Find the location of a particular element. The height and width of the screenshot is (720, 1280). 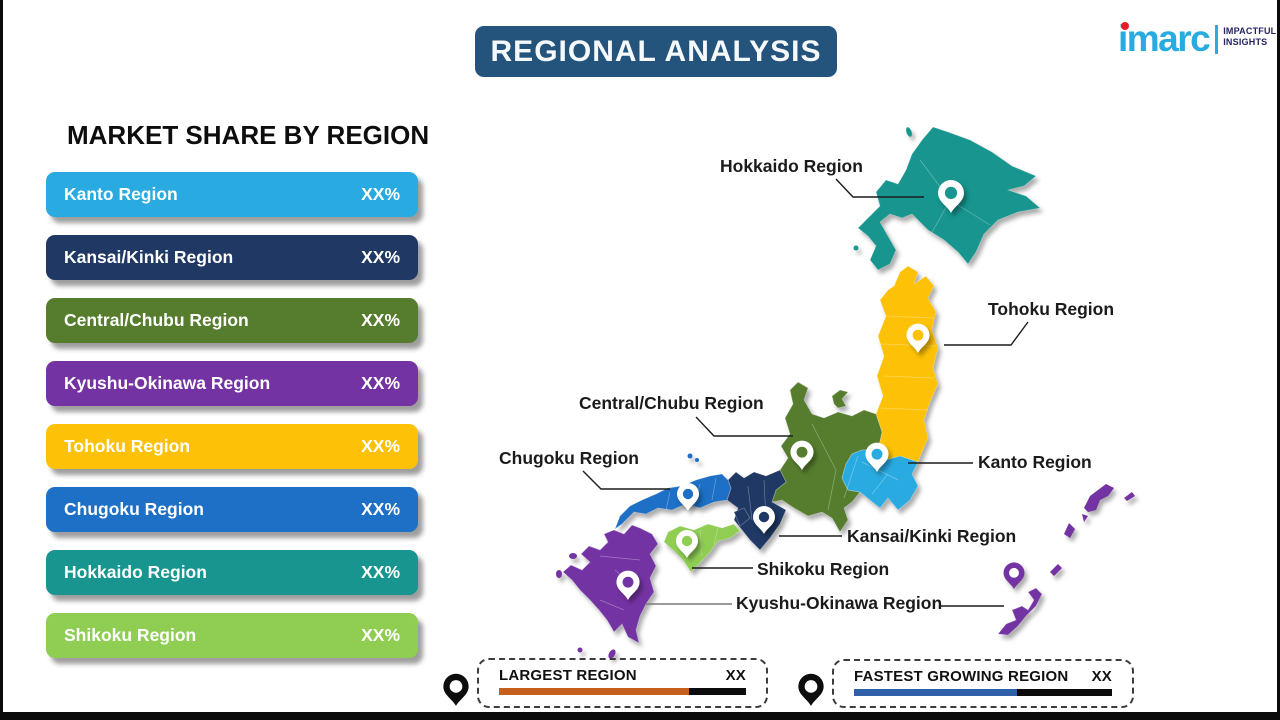

connector-tohoku is located at coordinates (986, 333).